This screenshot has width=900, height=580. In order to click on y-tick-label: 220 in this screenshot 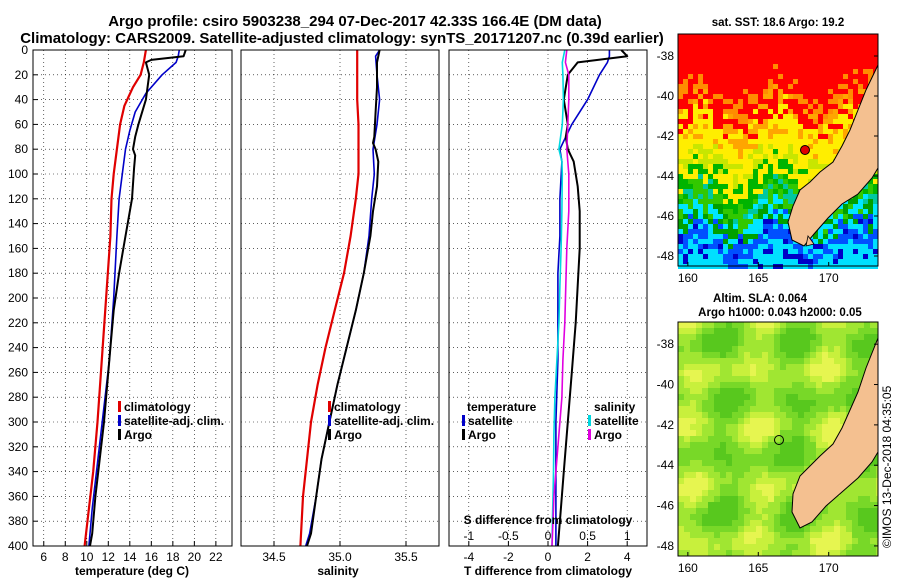, I will do `click(18, 323)`.